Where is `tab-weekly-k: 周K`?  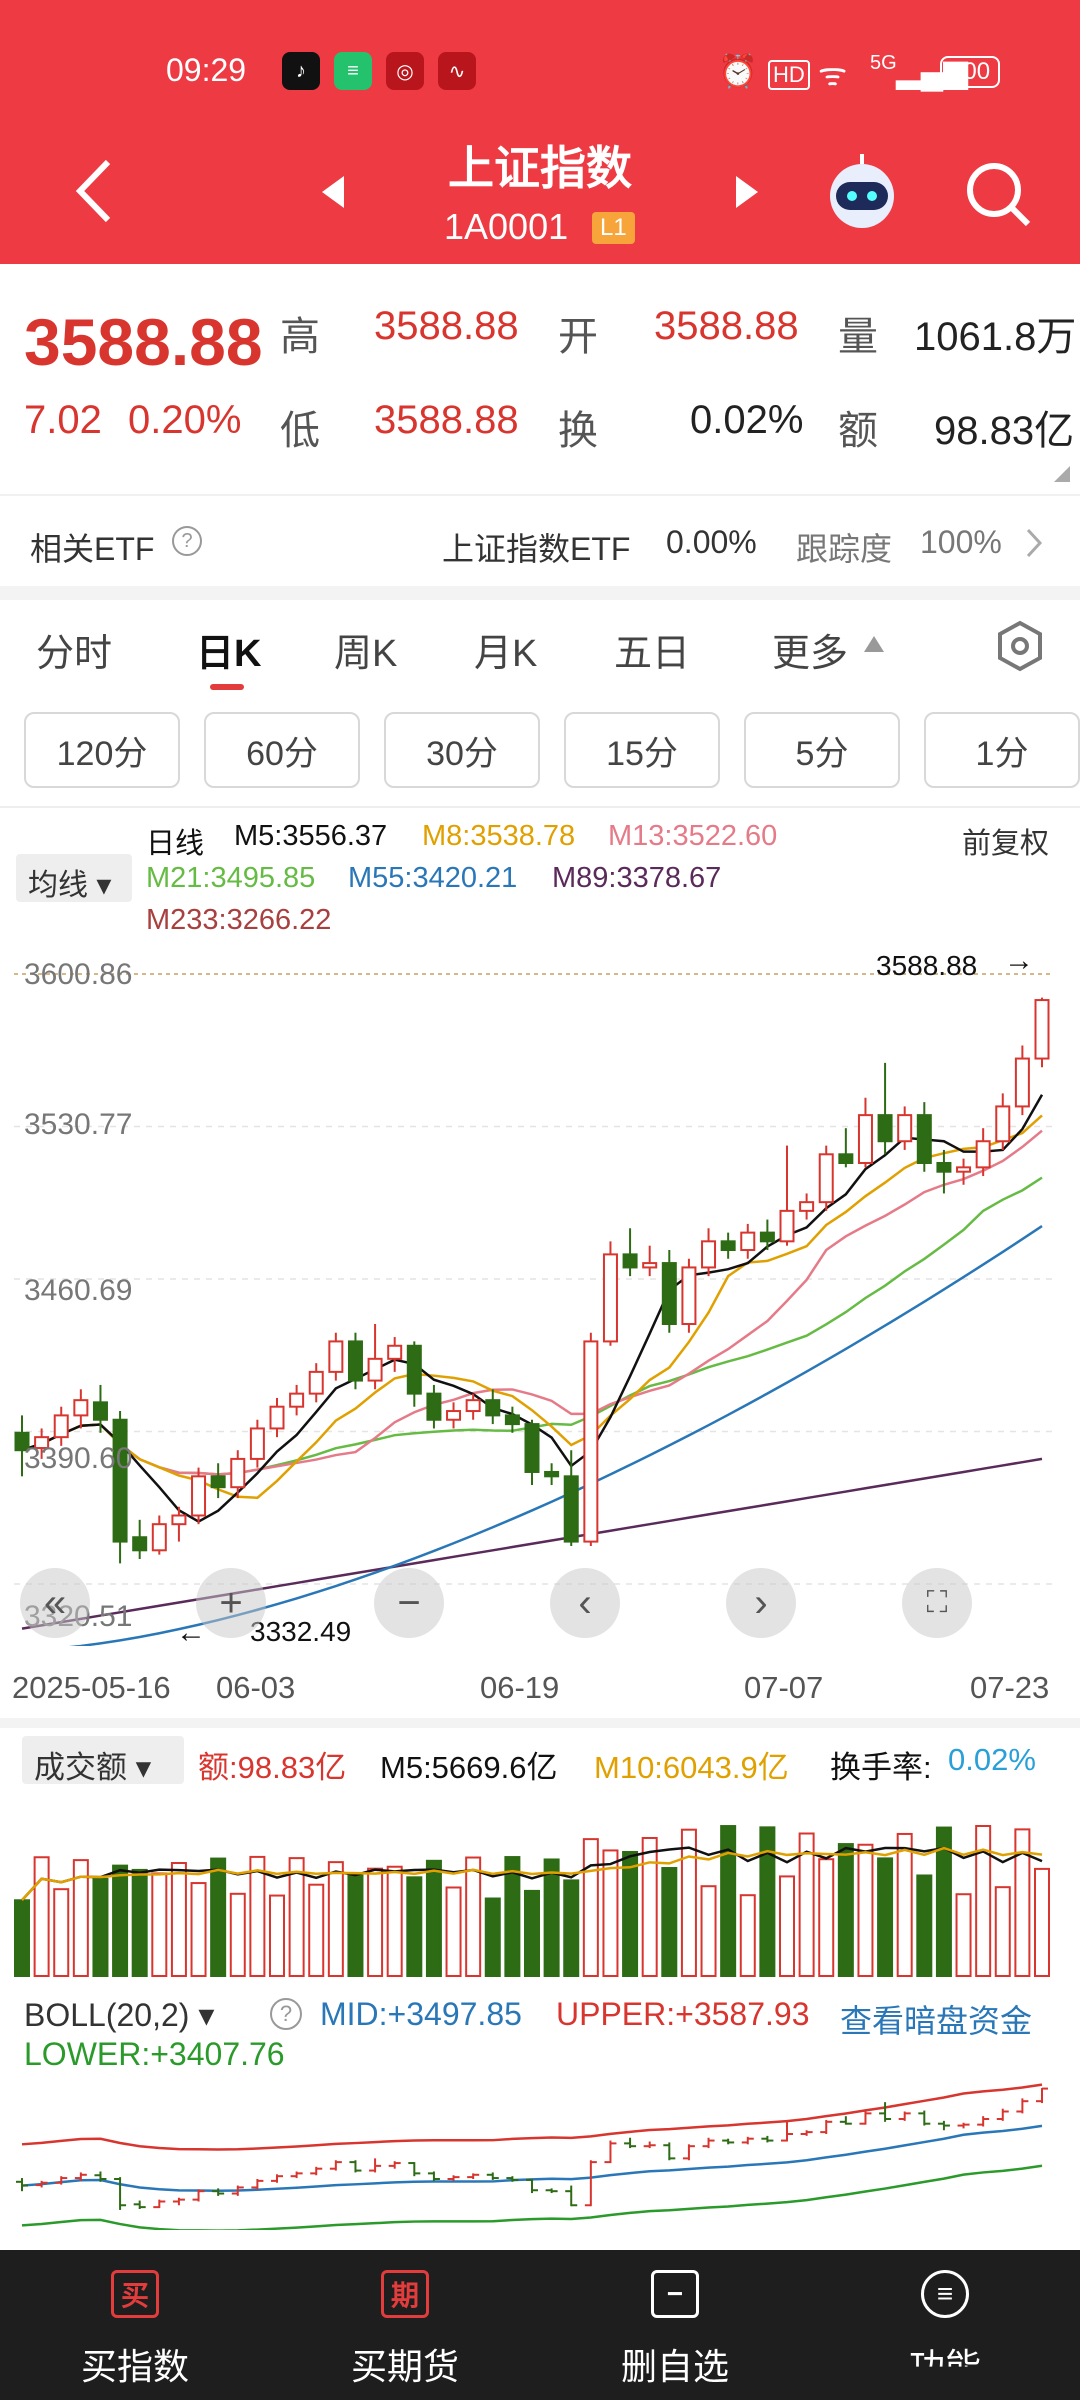
tab-weekly-k: 周K is located at coordinates (366, 654).